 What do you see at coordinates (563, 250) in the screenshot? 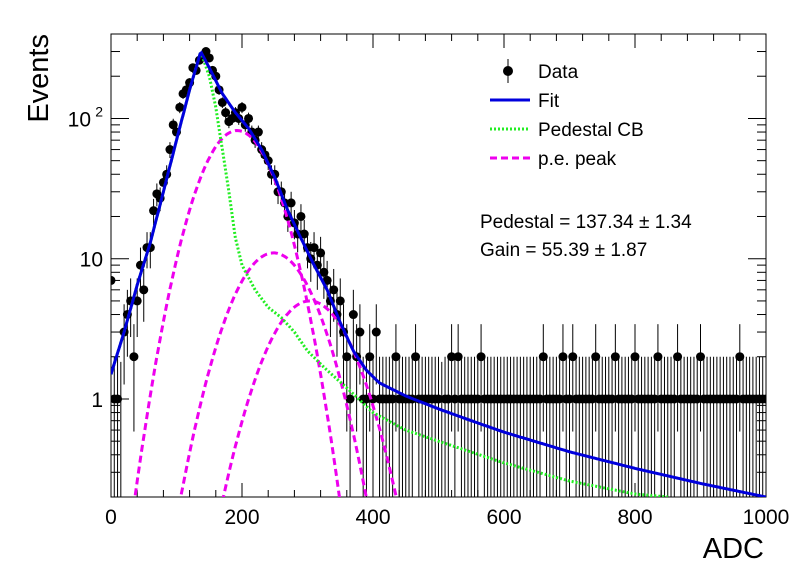
I see `fit-result-annotation: Gain = 55.39 ± 1.87` at bounding box center [563, 250].